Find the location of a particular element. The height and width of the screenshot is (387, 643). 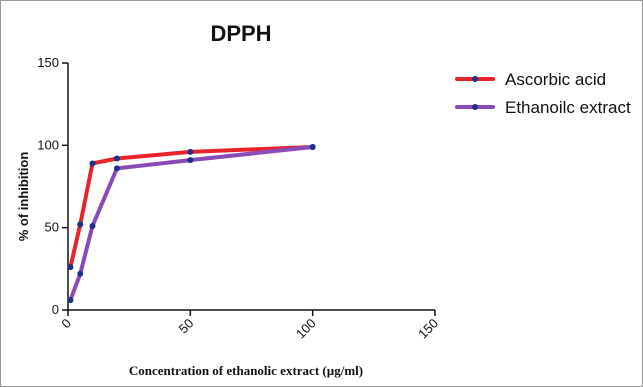

y-tick-label: 0 is located at coordinates (55, 309).